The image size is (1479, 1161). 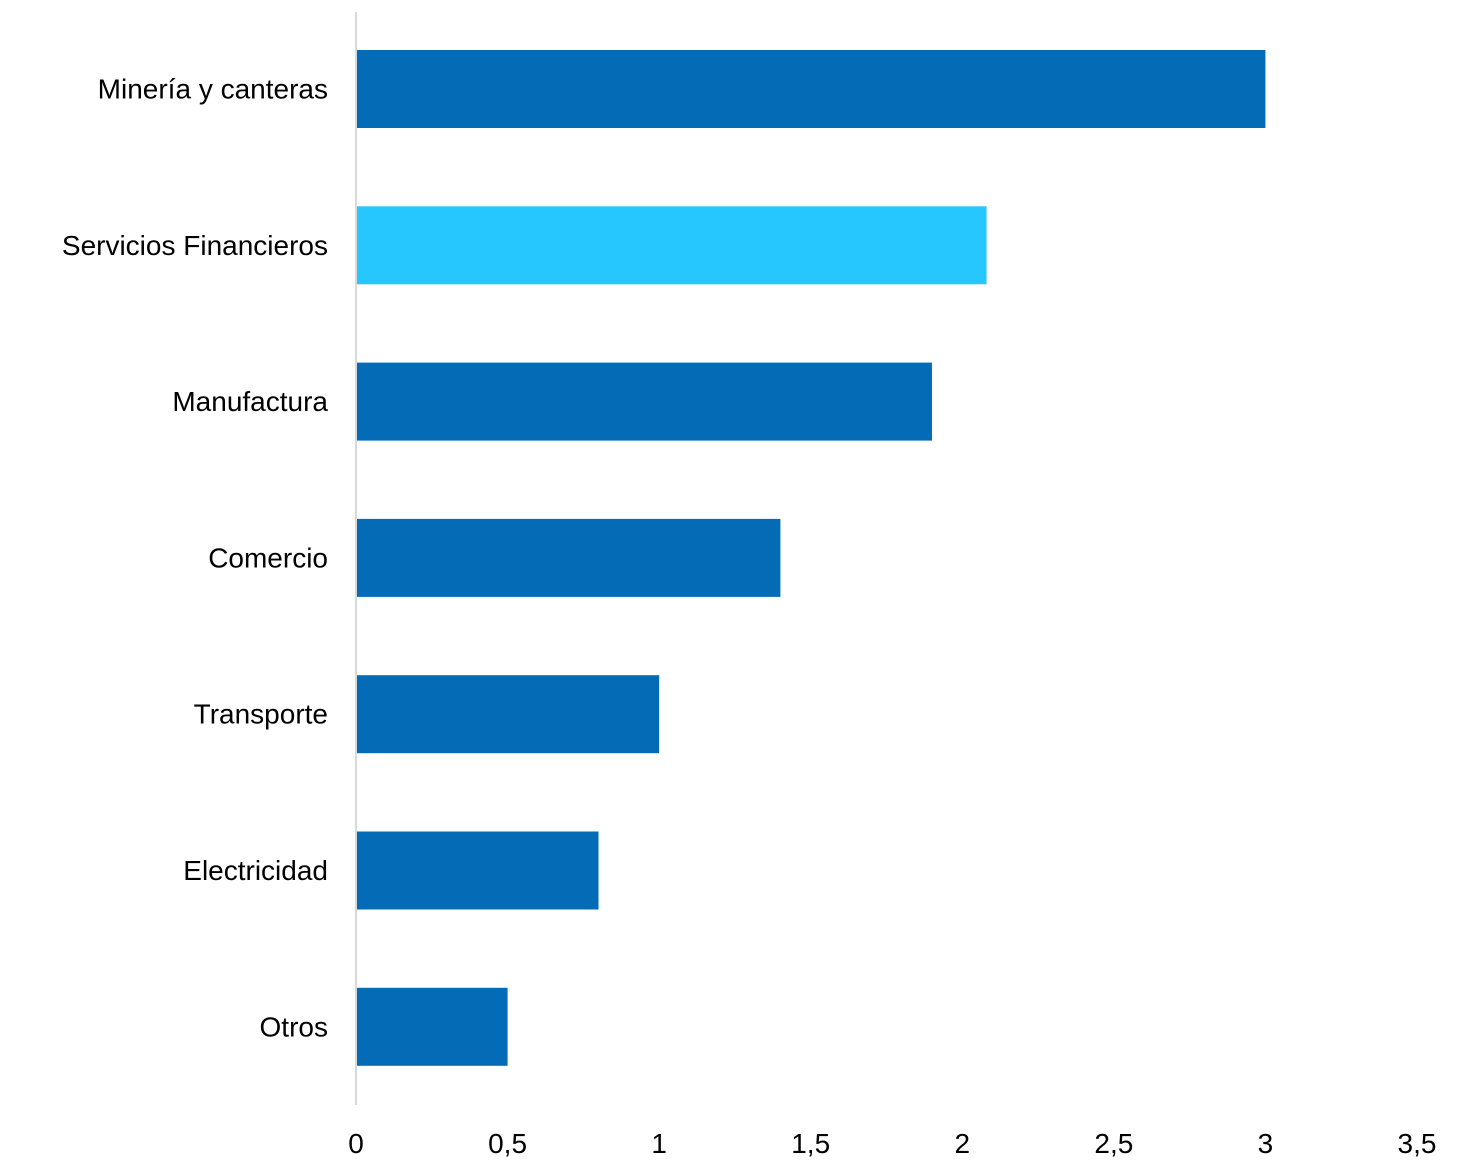 What do you see at coordinates (1113, 1143) in the screenshot?
I see `x-tick-label: 2,5` at bounding box center [1113, 1143].